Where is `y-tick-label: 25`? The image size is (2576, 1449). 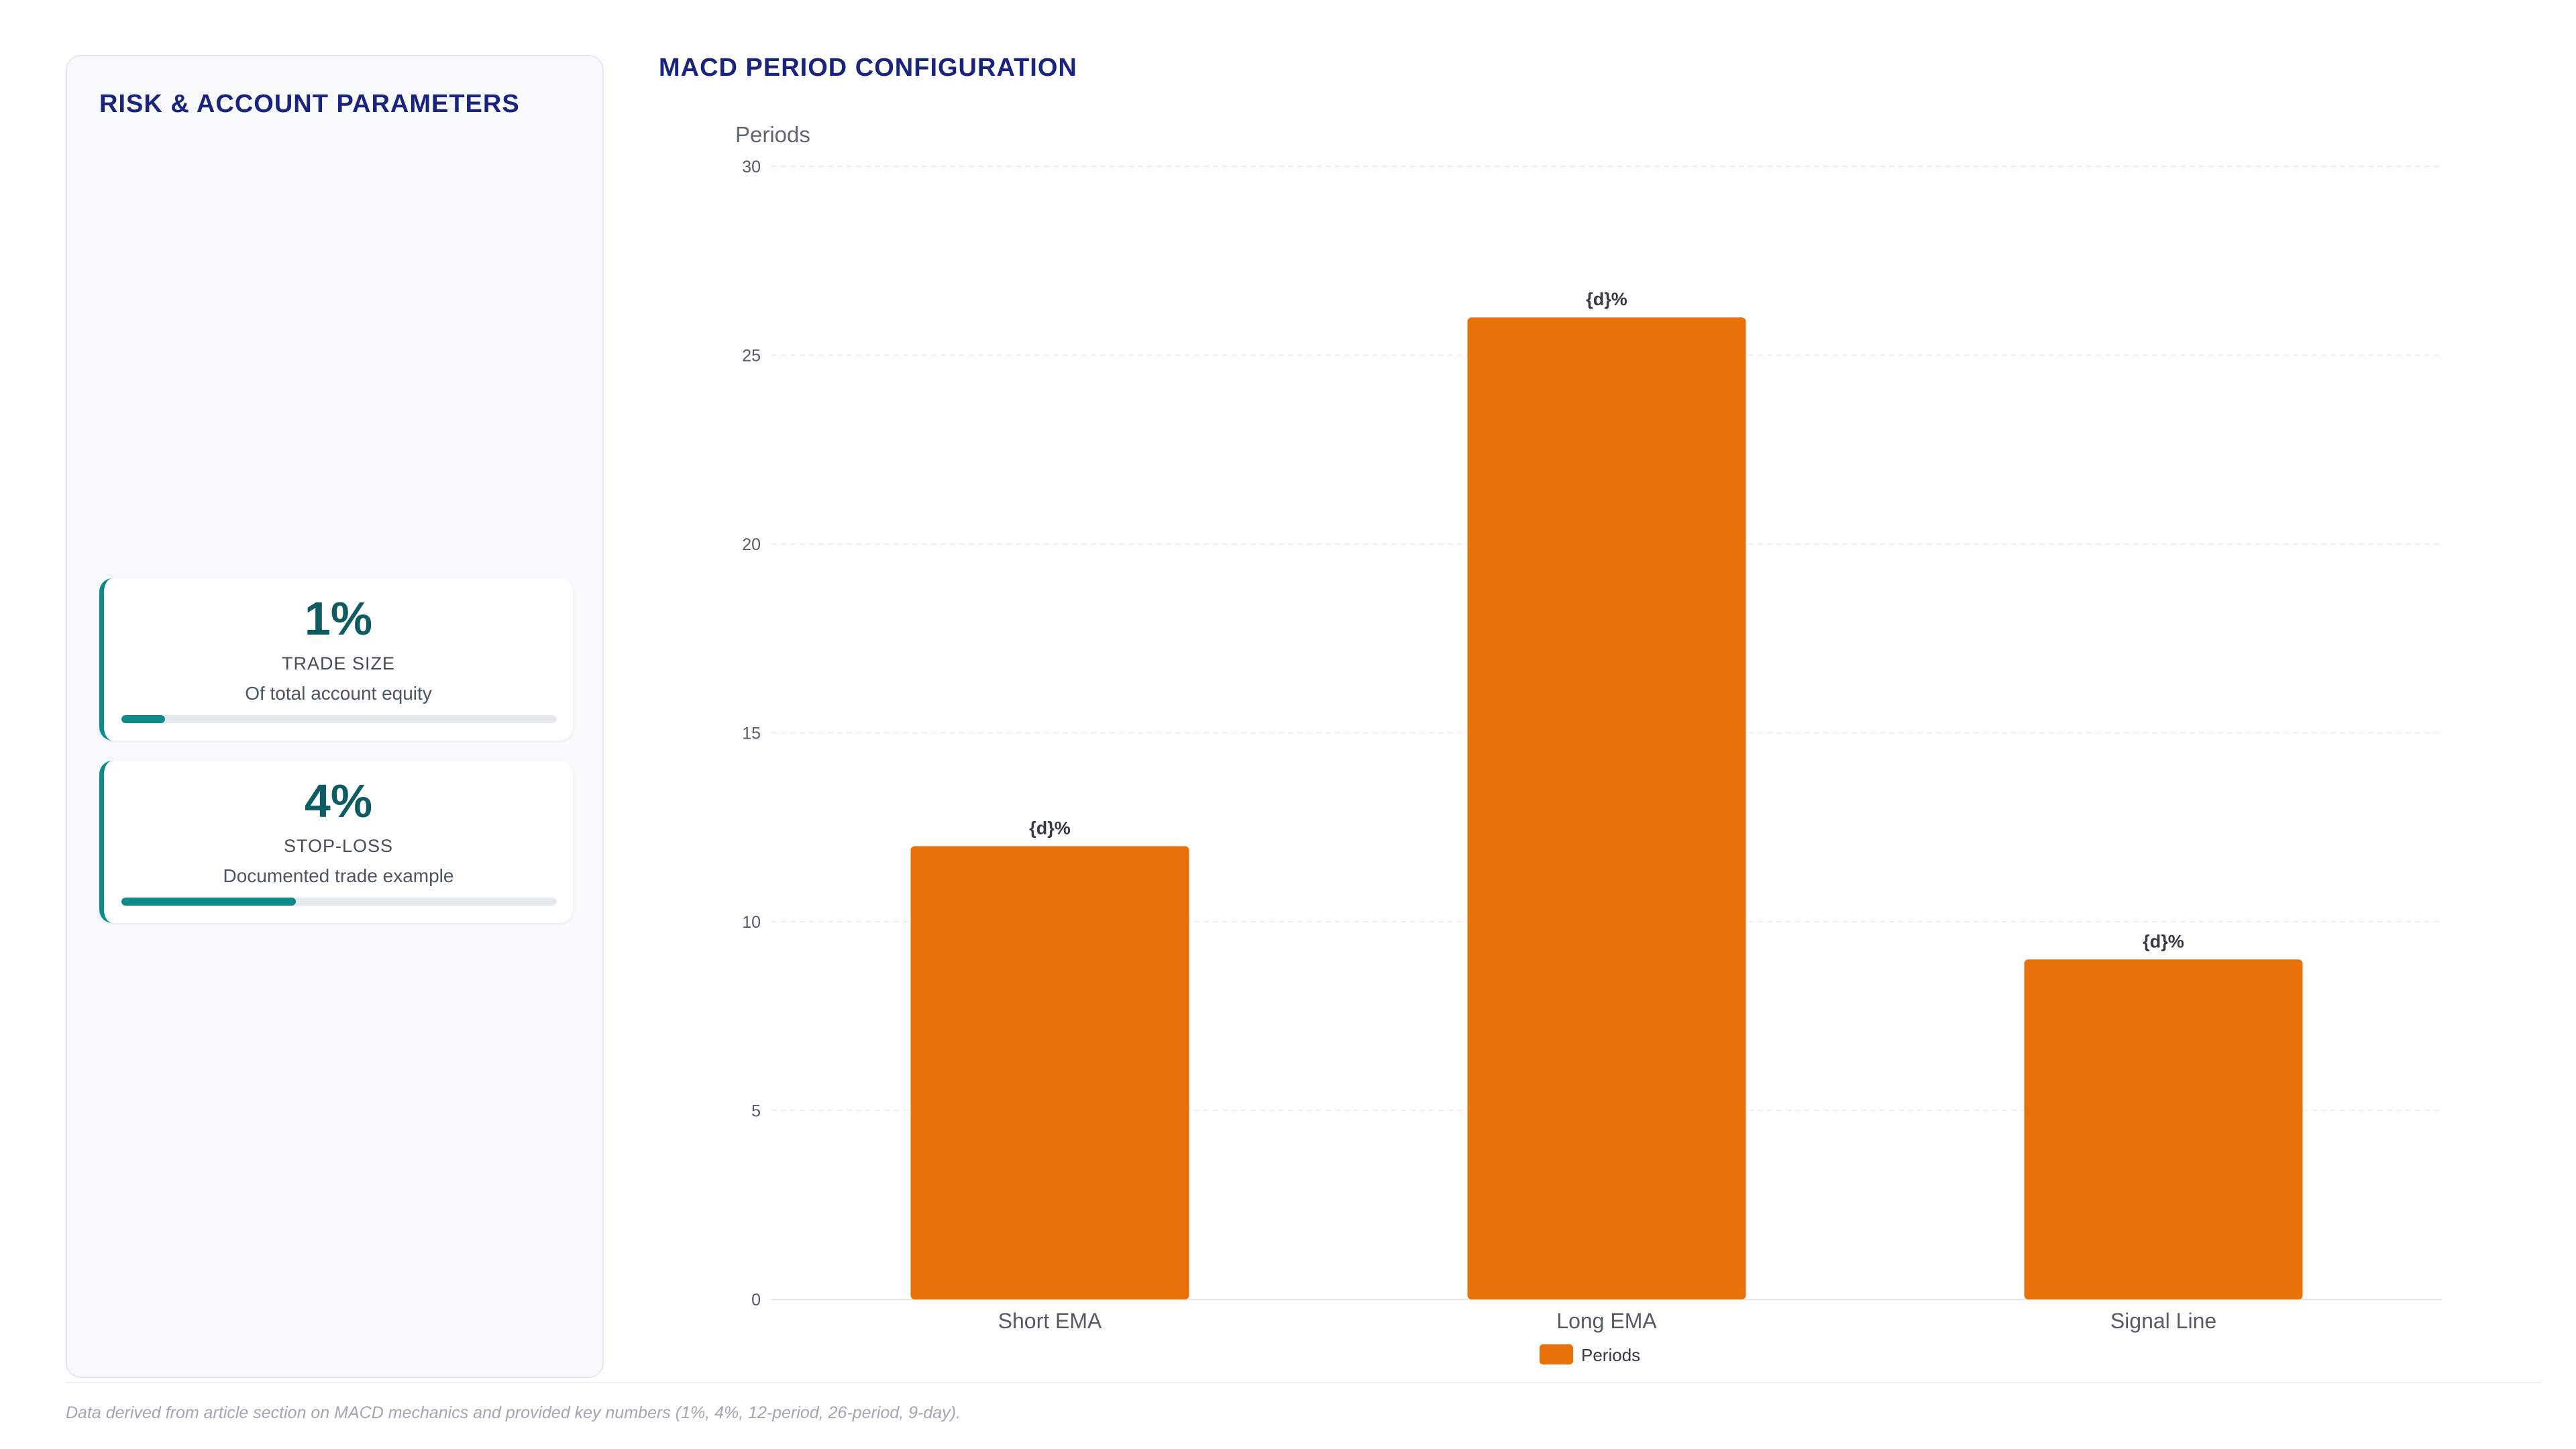 y-tick-label: 25 is located at coordinates (751, 356).